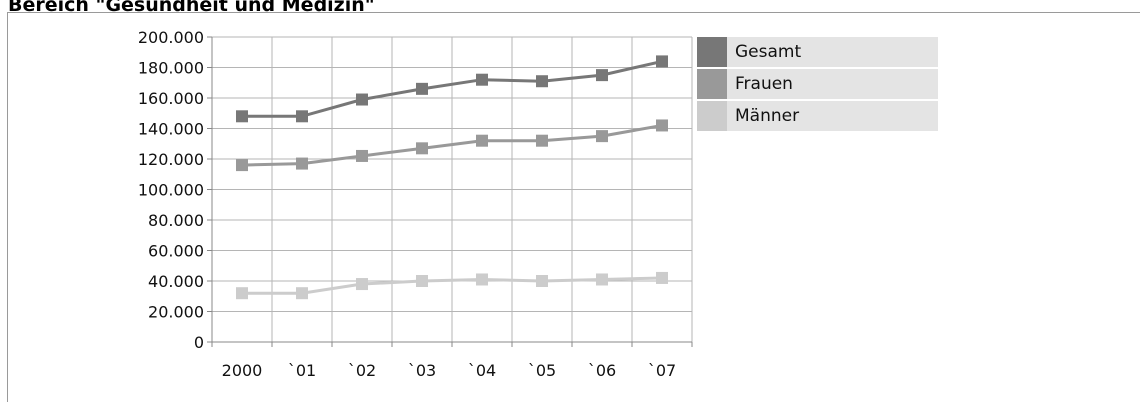 This screenshot has width=1141, height=402. I want to click on x-tick-label: `04, so click(482, 370).